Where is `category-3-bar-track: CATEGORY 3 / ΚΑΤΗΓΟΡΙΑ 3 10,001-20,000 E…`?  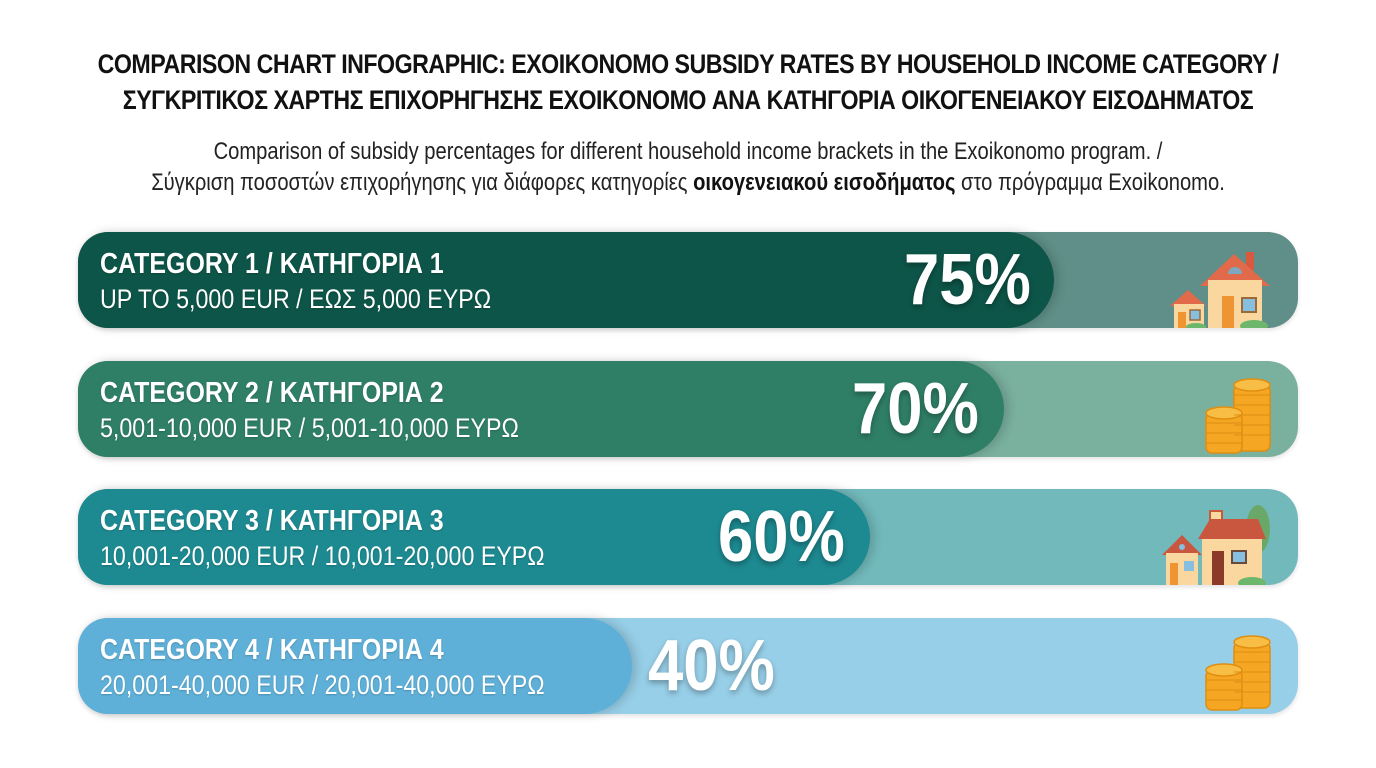
category-3-bar-track: CATEGORY 3 / ΚΑΤΗΓΟΡΙΑ 3 10,001-20,000 E… is located at coordinates (688, 537).